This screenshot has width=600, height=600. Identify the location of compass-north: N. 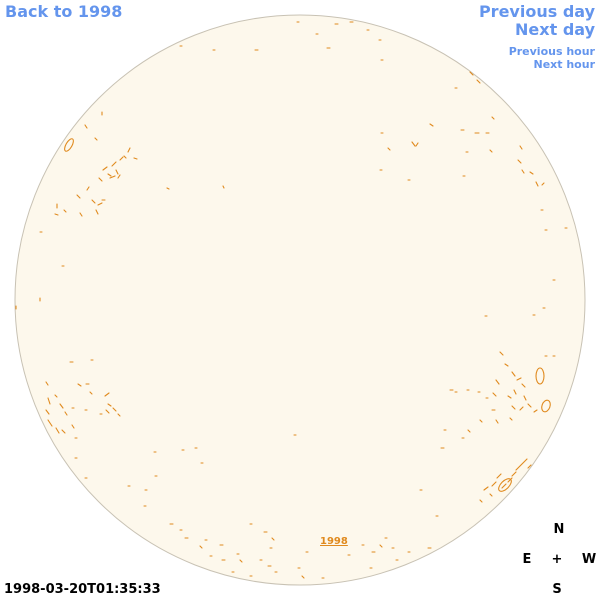
(559, 529).